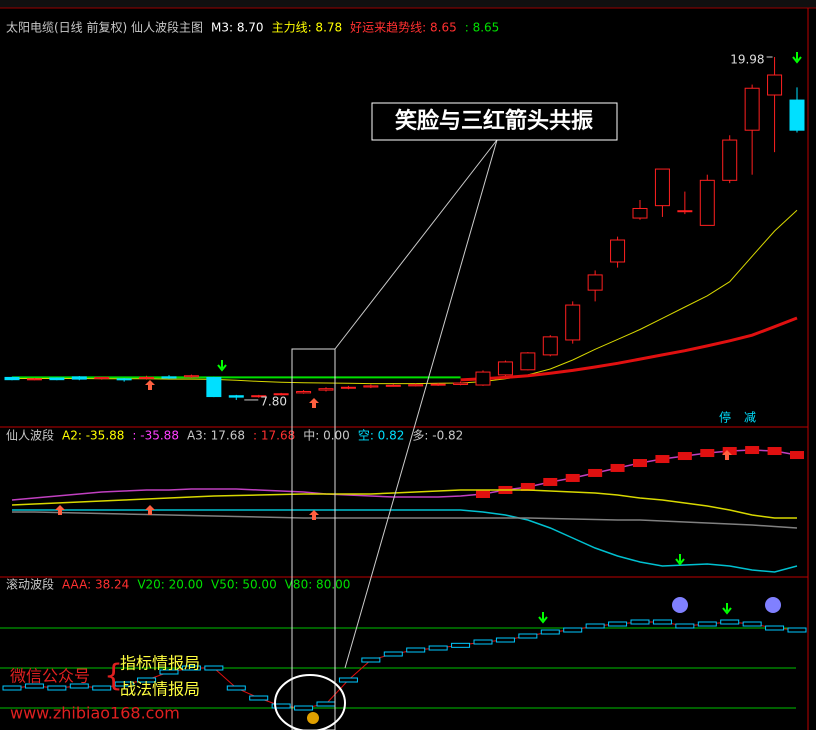  Describe the element at coordinates (313, 718) in the screenshot. I see `smiley` at that location.